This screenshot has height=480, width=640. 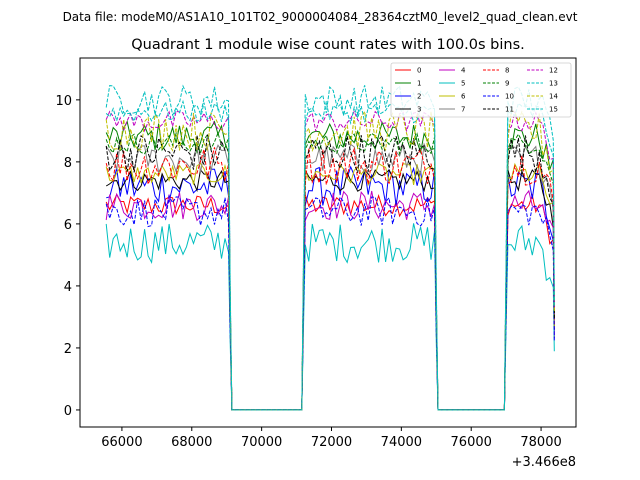 I want to click on y-tick-label: 4, so click(x=68, y=287).